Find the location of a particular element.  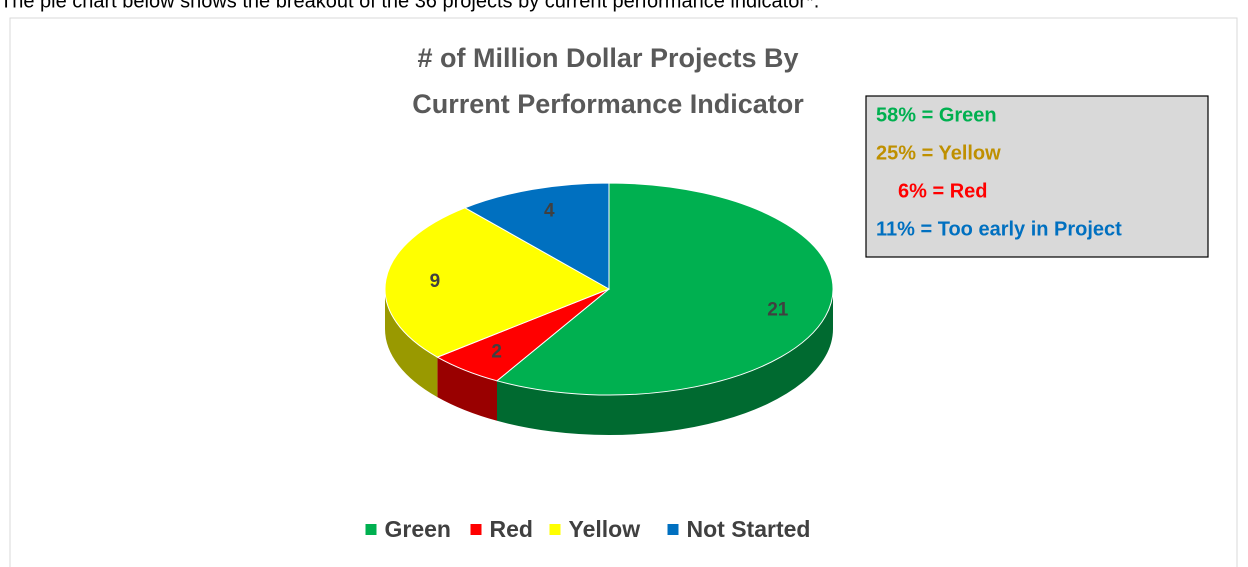

annotation: 58% = Green is located at coordinates (936, 115).